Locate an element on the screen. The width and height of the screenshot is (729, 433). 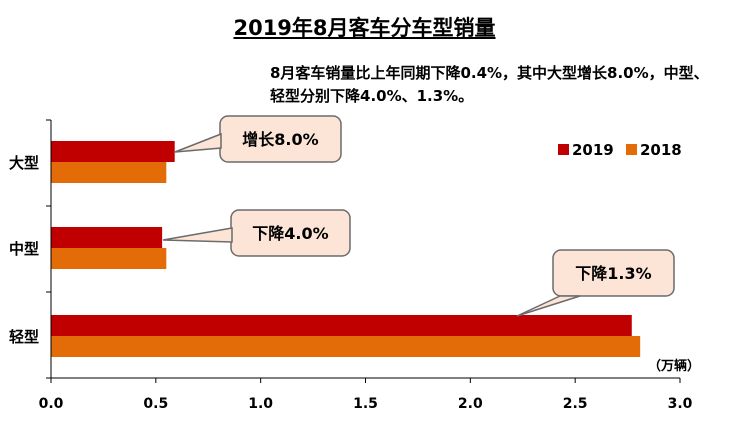
category-label: 中型 is located at coordinates (24, 249).